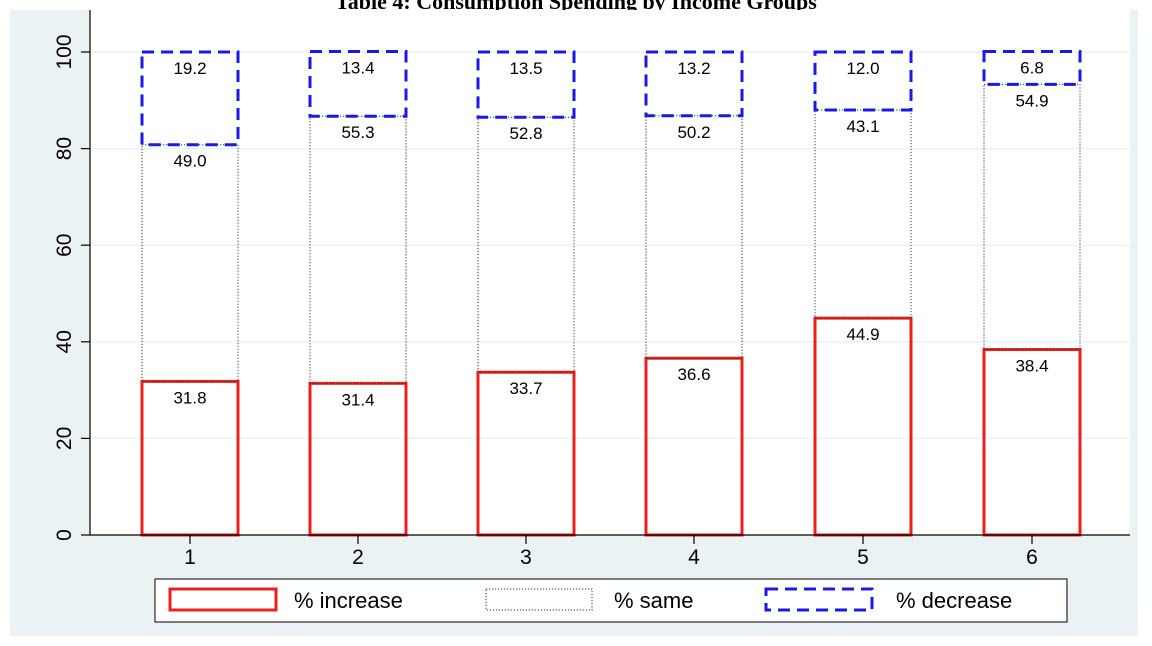 This screenshot has width=1152, height=646. What do you see at coordinates (653, 600) in the screenshot?
I see `legend-label: % same` at bounding box center [653, 600].